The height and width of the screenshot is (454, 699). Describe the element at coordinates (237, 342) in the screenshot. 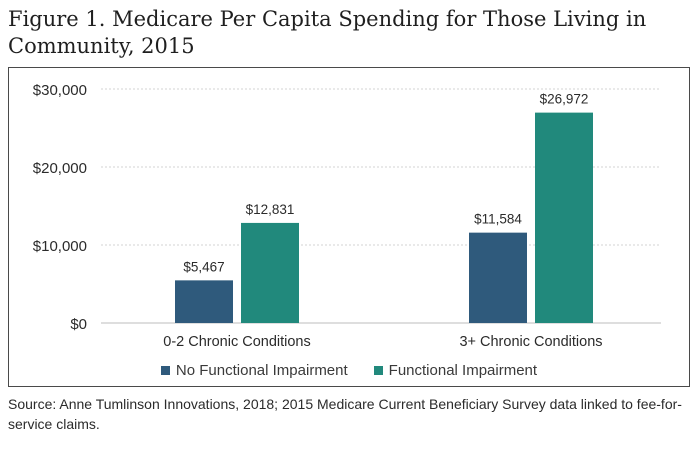

I see `x-category-label: 0-2 Chronic Conditions` at that location.